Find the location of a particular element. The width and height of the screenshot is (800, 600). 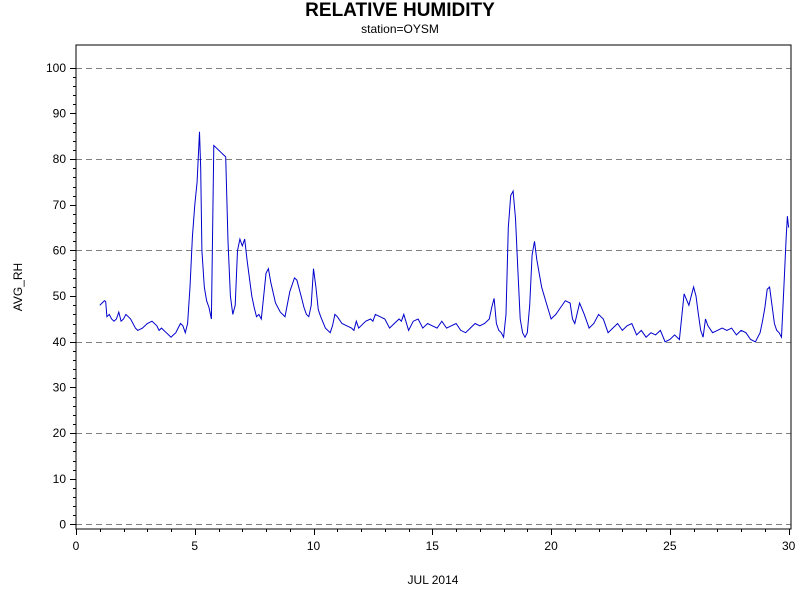

y-tick-label: 30 is located at coordinates (60, 387).